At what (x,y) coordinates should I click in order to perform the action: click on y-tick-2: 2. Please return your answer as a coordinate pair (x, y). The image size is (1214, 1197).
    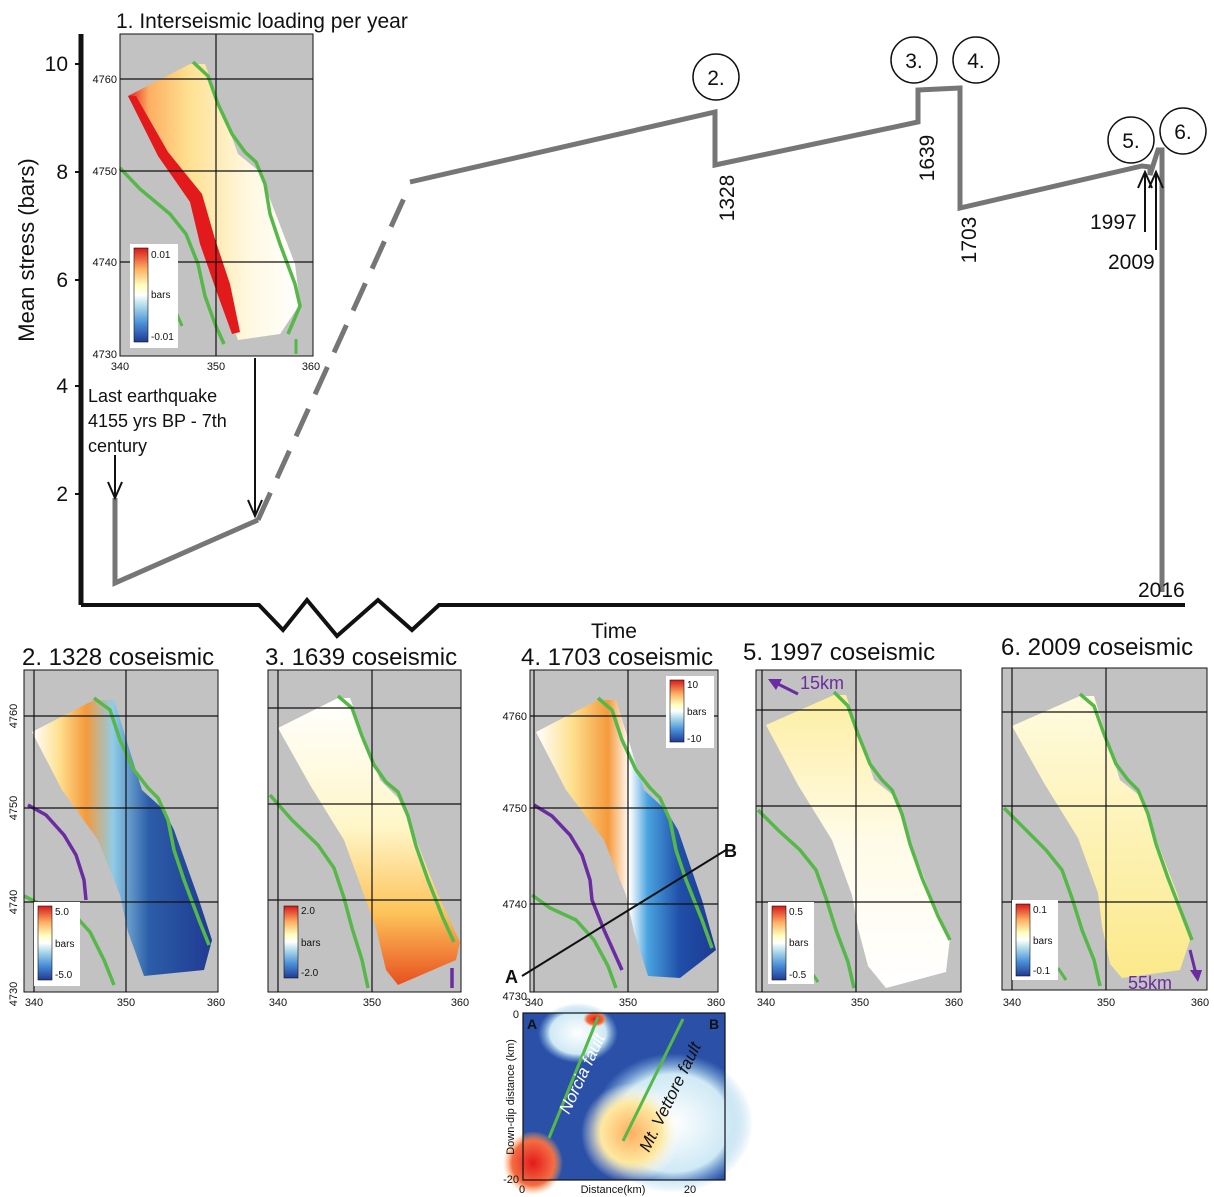
    Looking at the image, I should click on (62, 494).